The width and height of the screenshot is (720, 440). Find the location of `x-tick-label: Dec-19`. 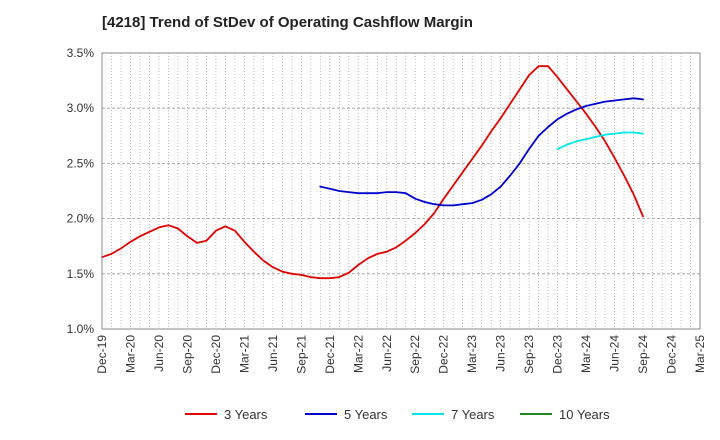

x-tick-label: Dec-19 is located at coordinates (102, 354).